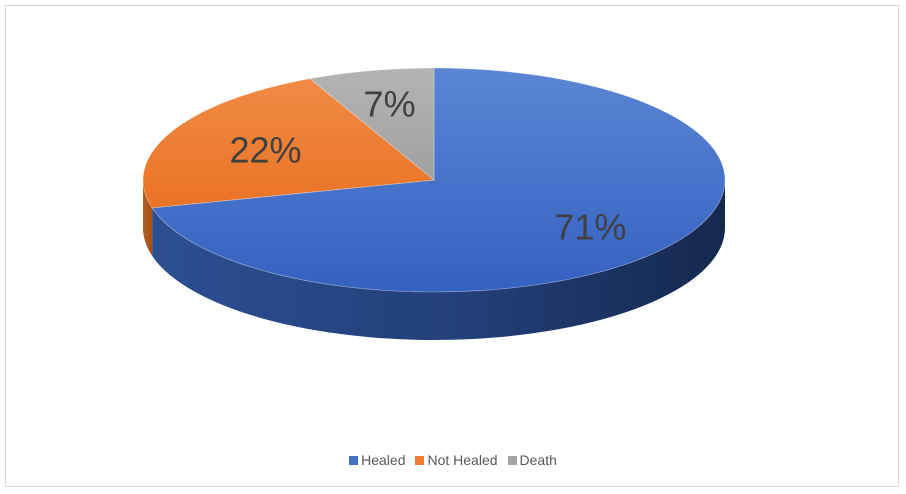 The image size is (906, 494). I want to click on pie-data-labels: 71% 22% 7%, so click(427, 165).